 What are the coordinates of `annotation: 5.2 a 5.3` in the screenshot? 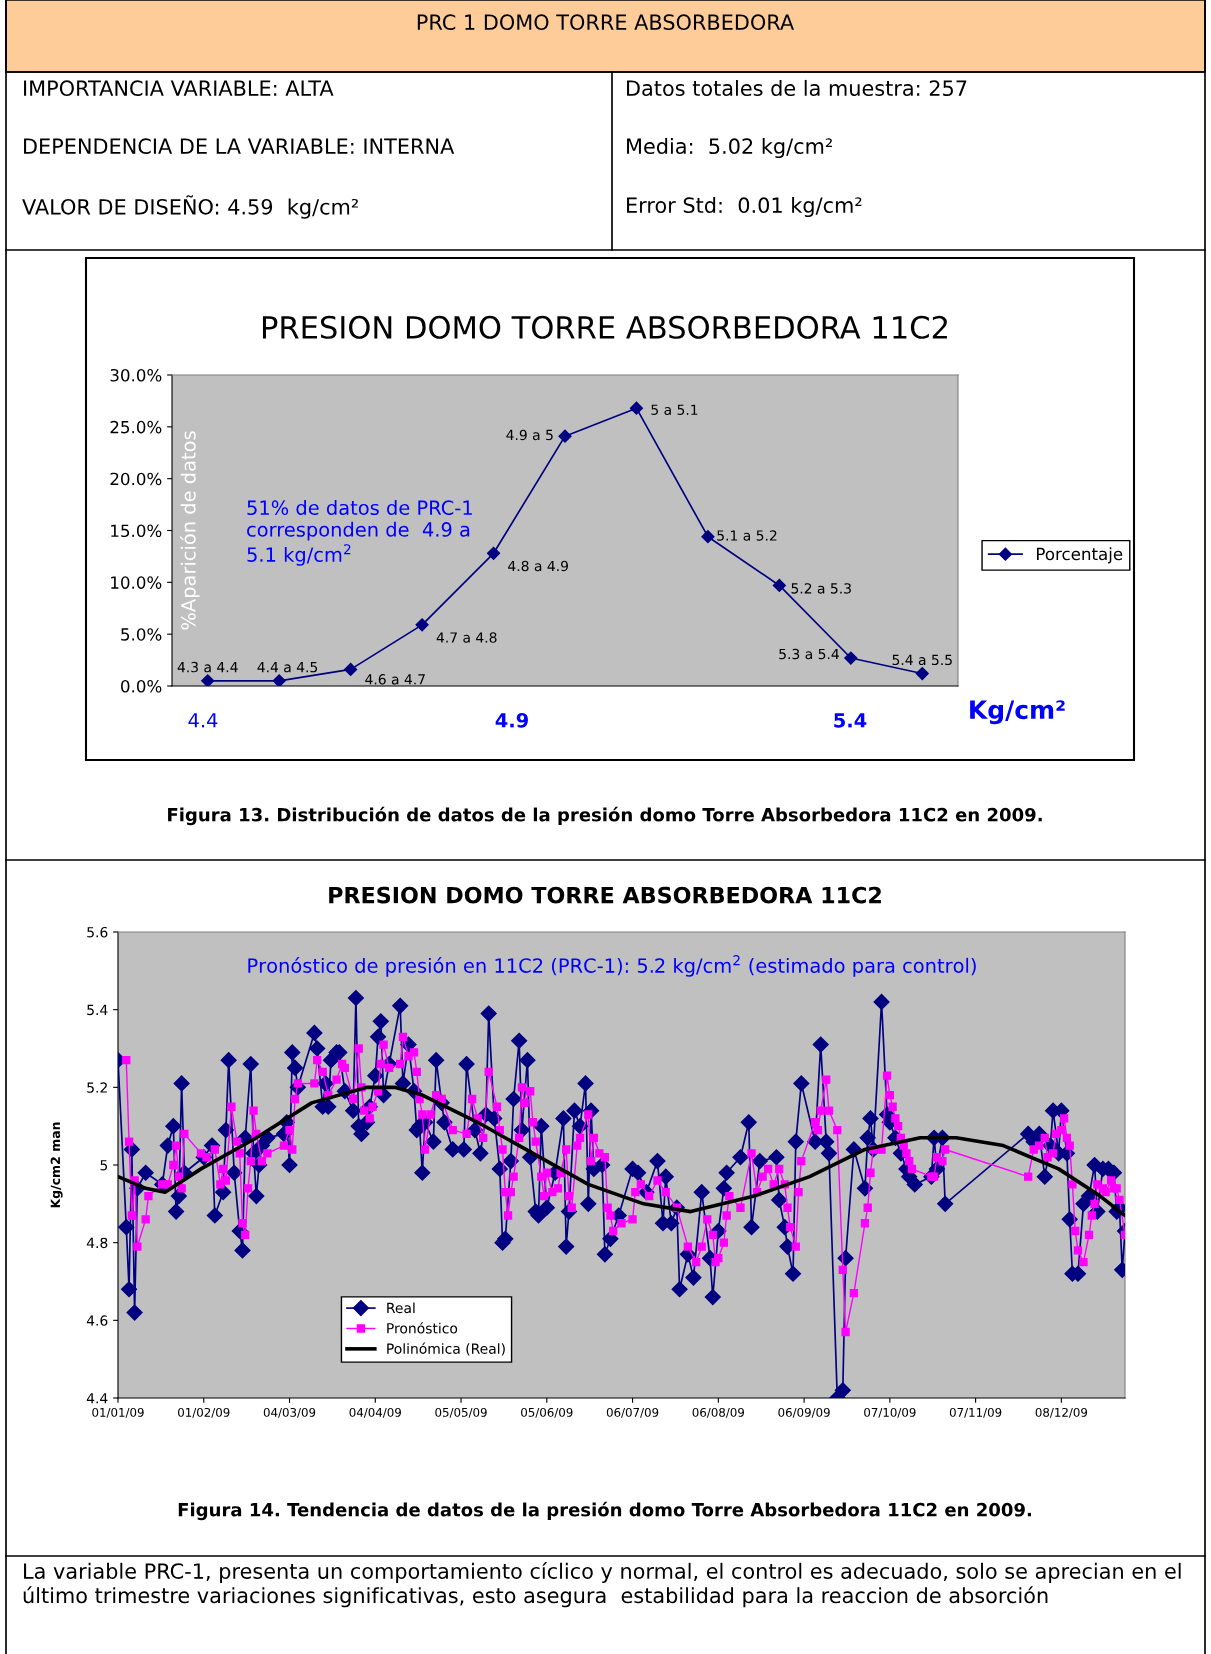 It's located at (821, 588).